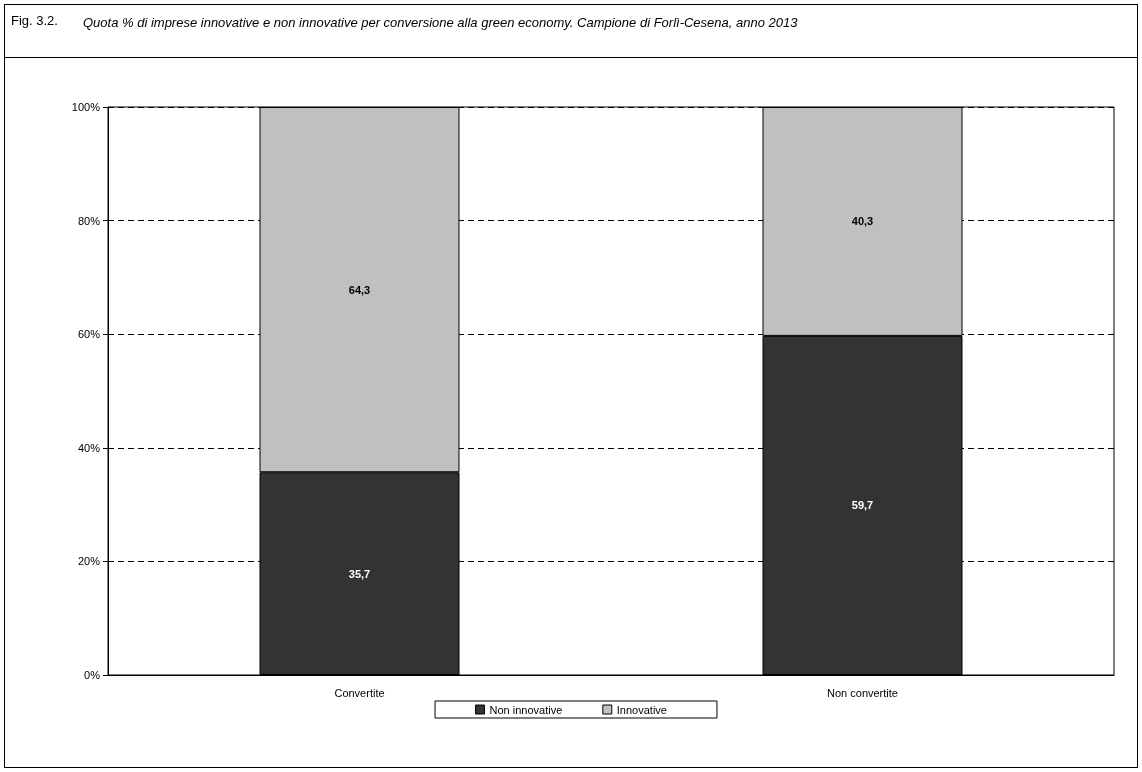 The height and width of the screenshot is (772, 1142). What do you see at coordinates (92, 675) in the screenshot?
I see `y-tick-label: 0%` at bounding box center [92, 675].